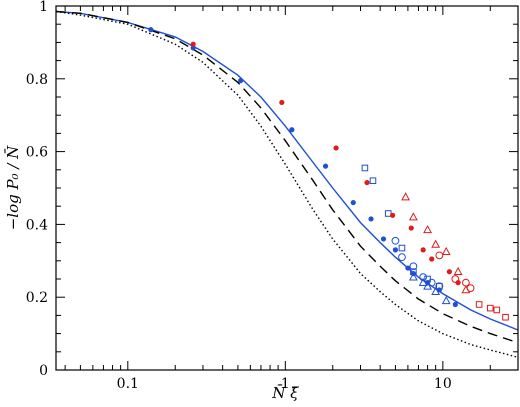 The width and height of the screenshot is (520, 407). Describe the element at coordinates (37, 153) in the screenshot. I see `y-tick-label: 0.6` at that location.